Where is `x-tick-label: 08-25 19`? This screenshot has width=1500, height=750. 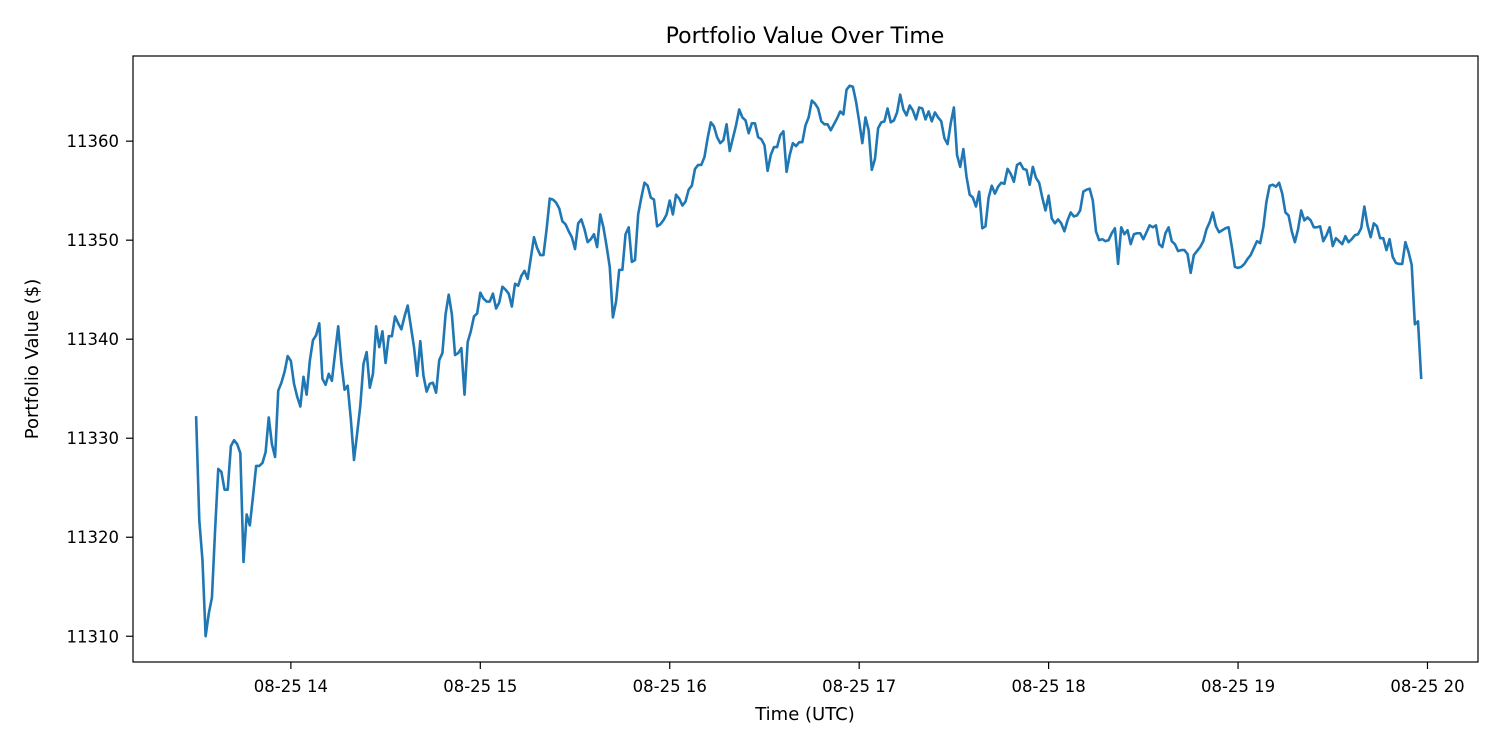
x-tick-label: 08-25 19 is located at coordinates (1238, 686).